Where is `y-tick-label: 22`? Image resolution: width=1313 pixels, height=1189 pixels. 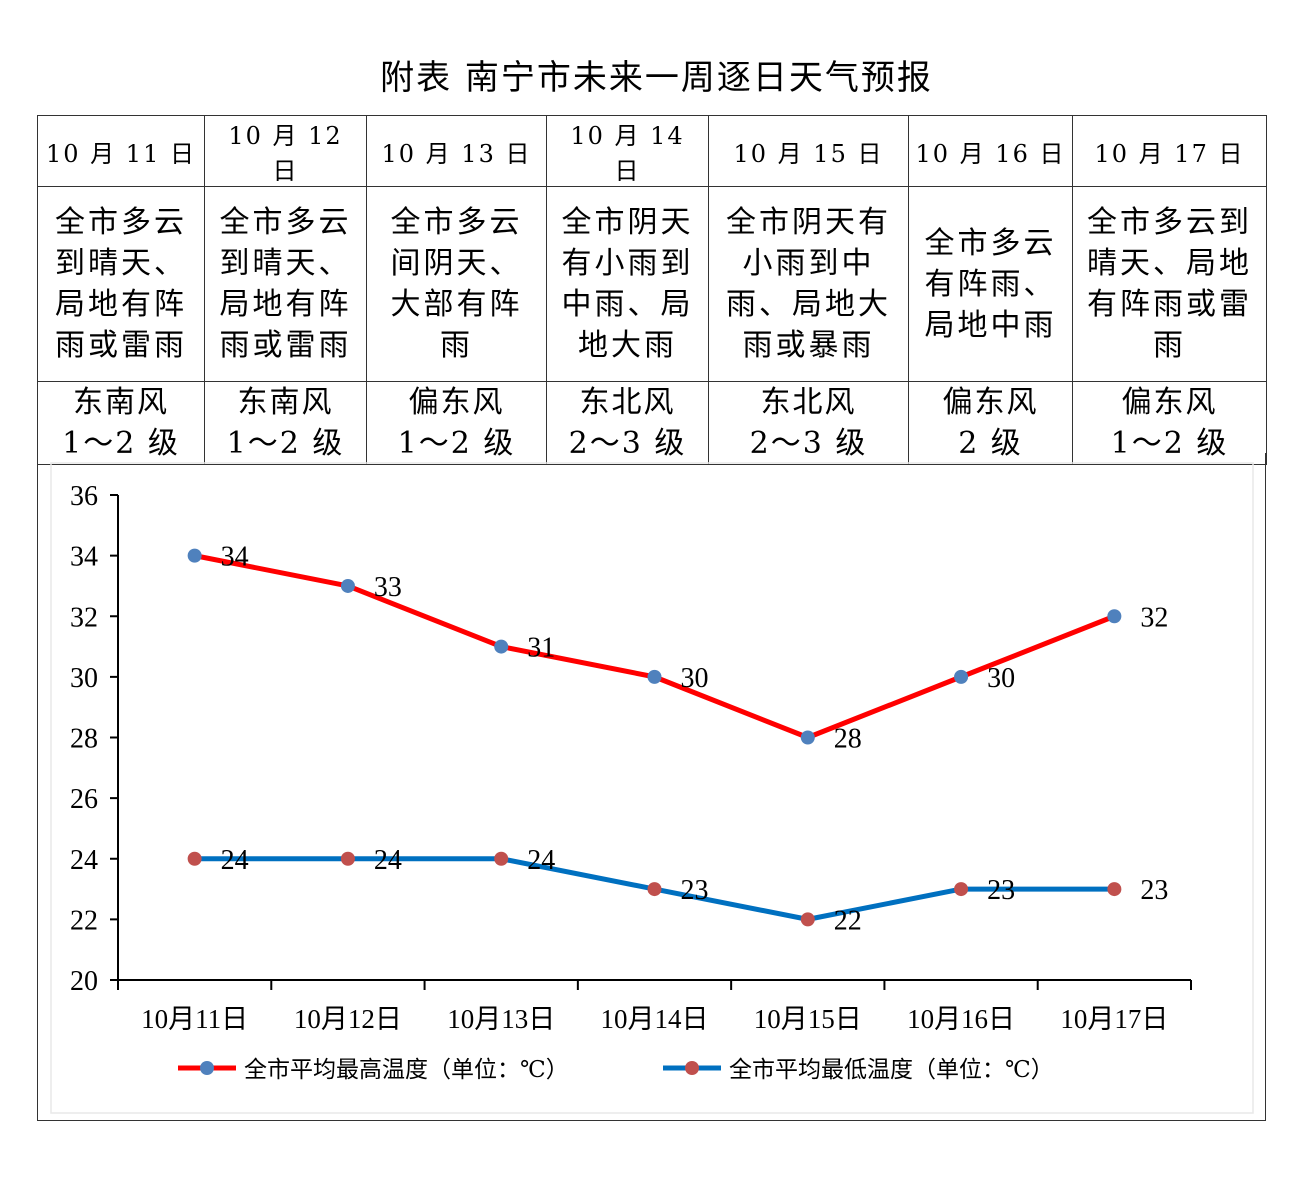
y-tick-label: 22 is located at coordinates (84, 920).